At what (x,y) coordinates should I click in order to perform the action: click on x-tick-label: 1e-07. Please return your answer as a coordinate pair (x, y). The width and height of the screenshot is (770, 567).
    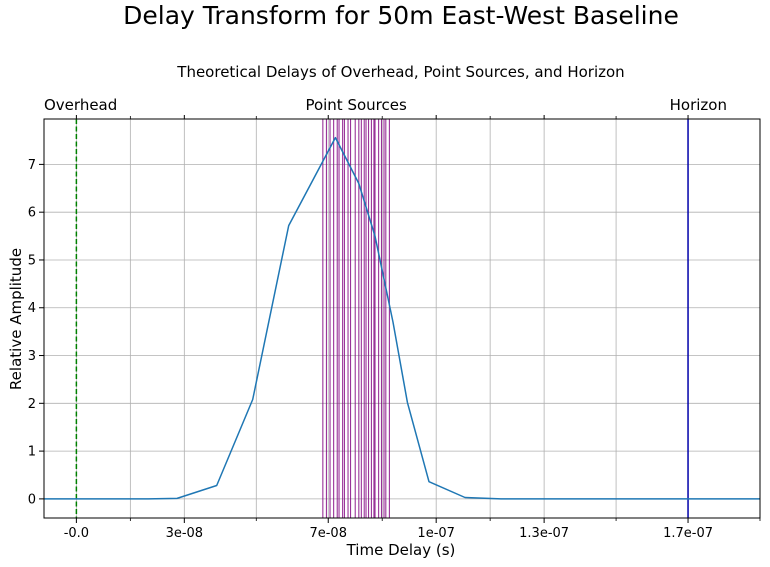
    Looking at the image, I should click on (436, 533).